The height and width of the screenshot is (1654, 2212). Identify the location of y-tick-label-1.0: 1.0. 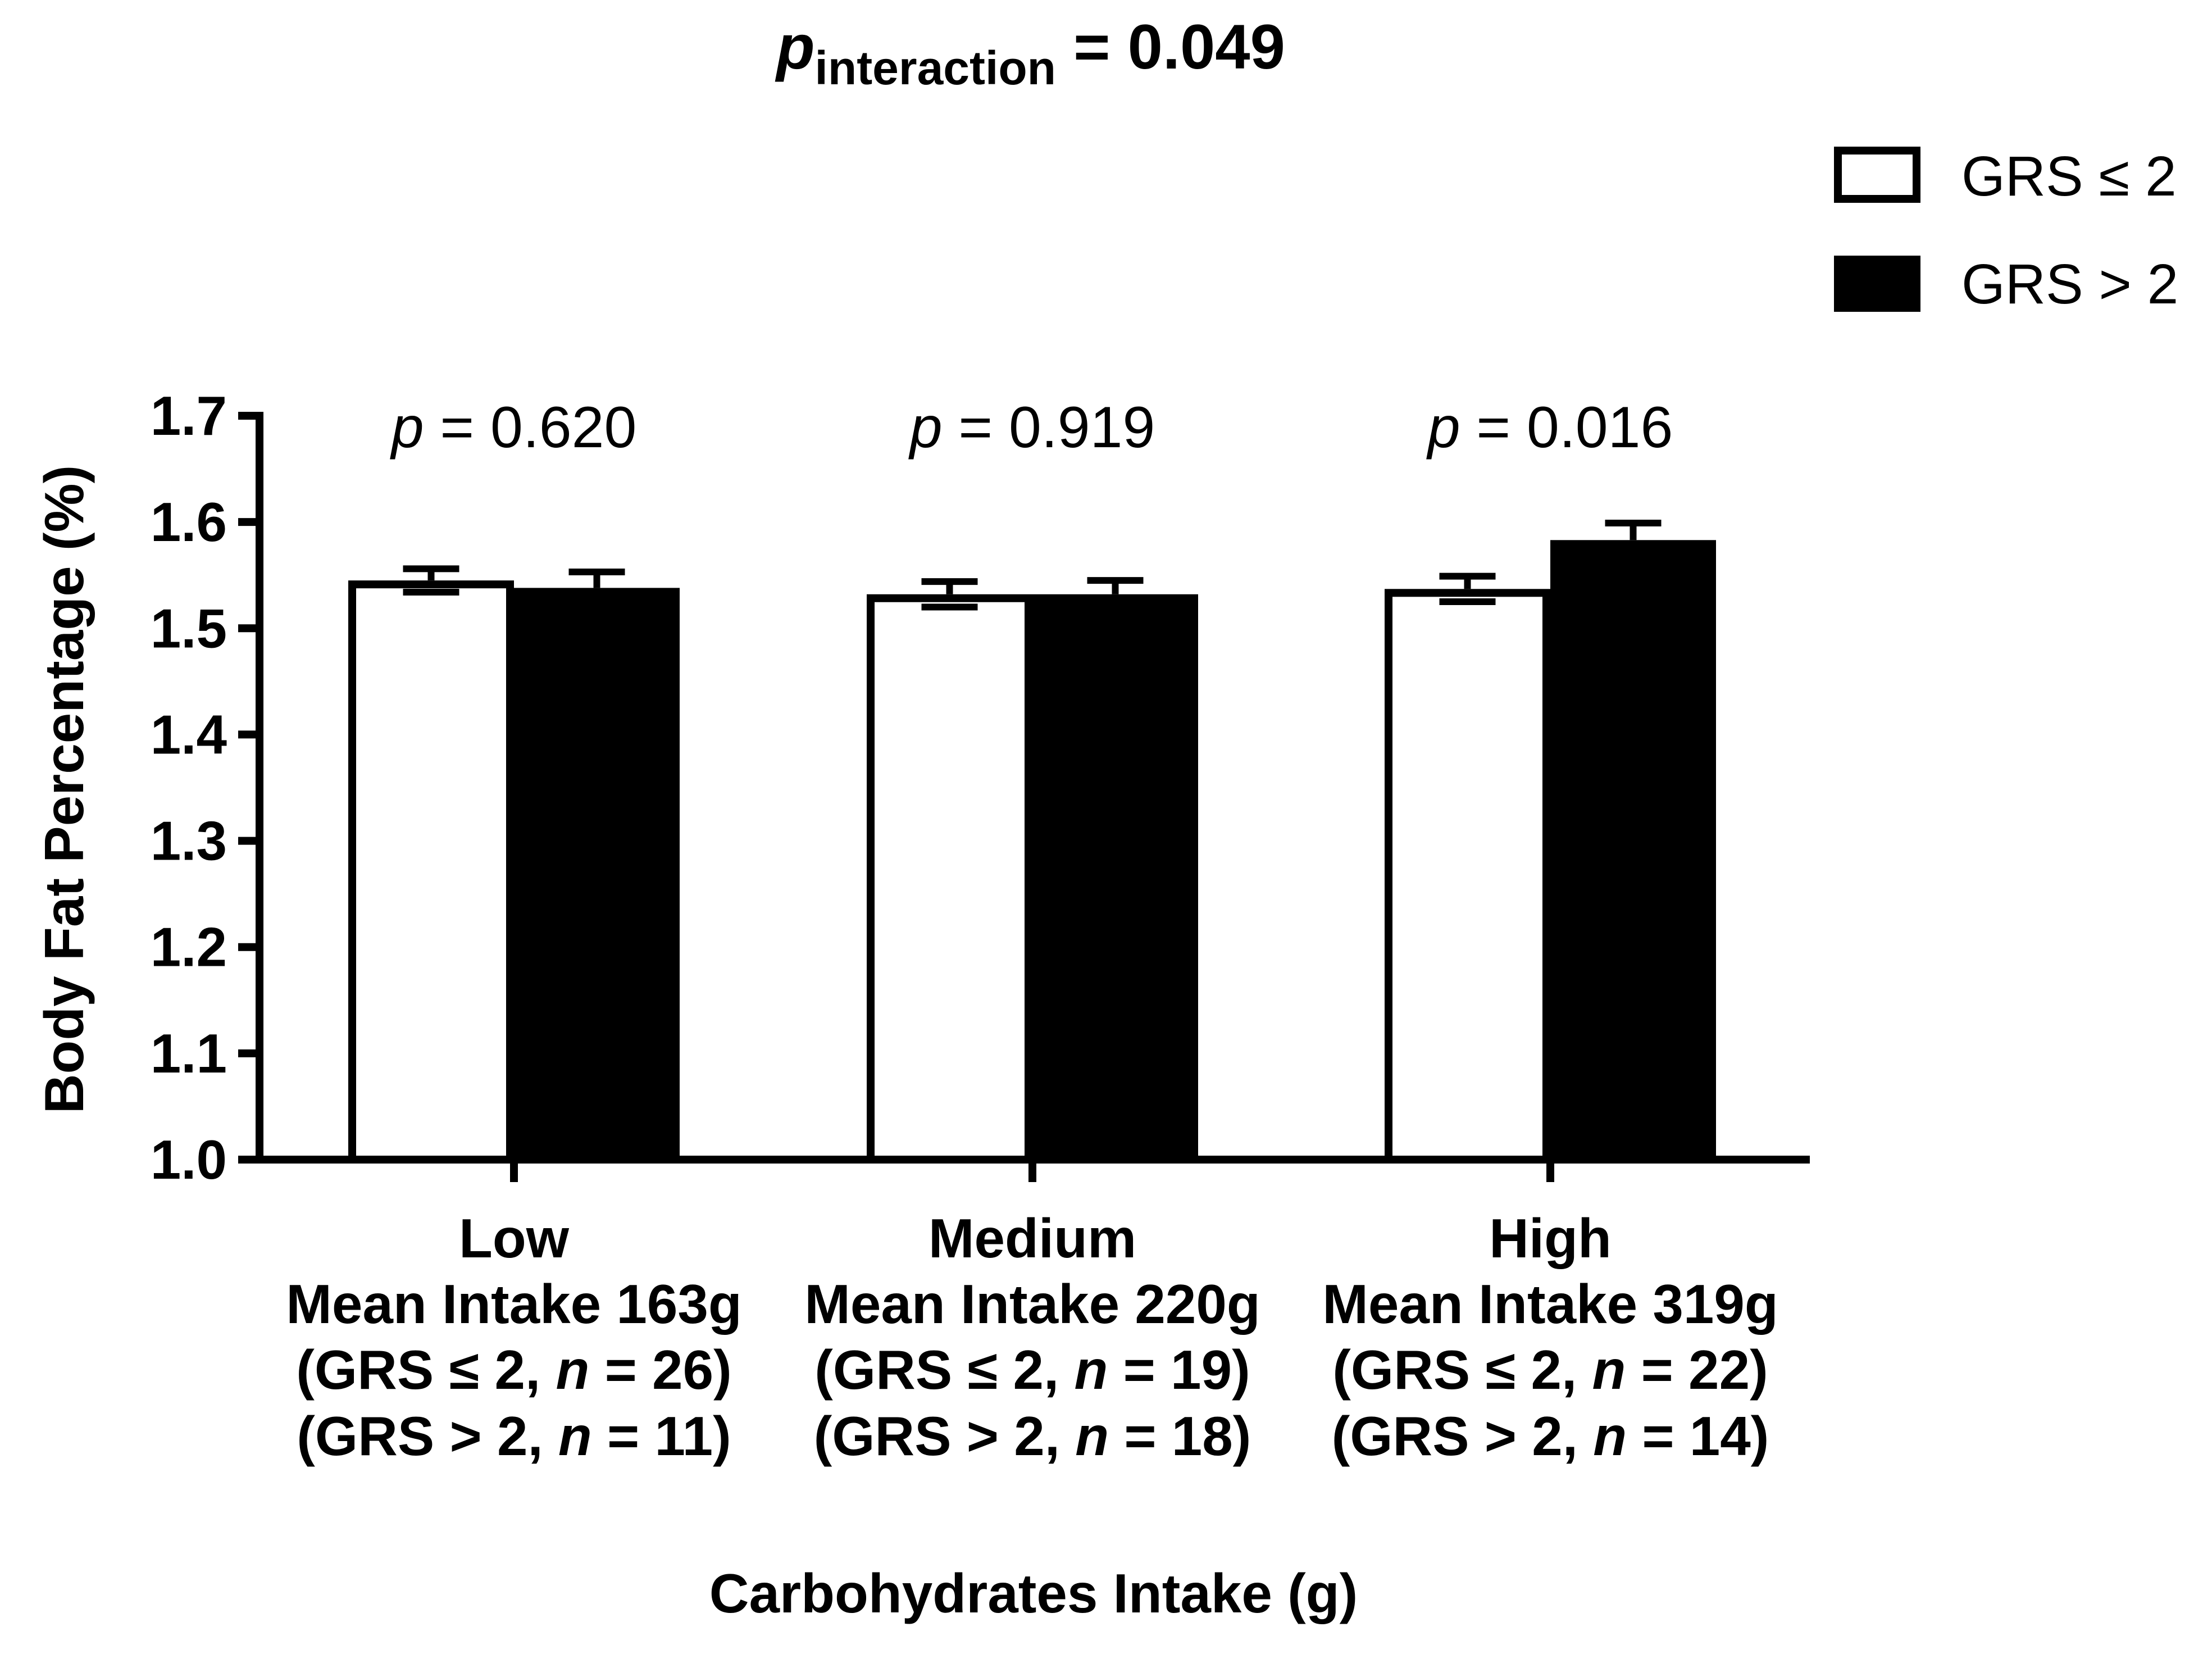
(189, 1159).